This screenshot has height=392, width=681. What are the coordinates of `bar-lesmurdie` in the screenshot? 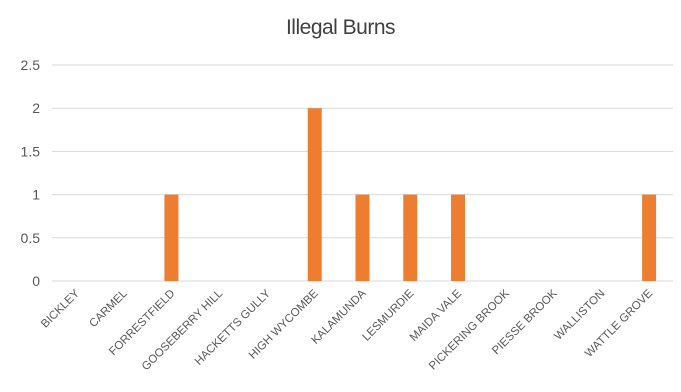 It's located at (410, 237).